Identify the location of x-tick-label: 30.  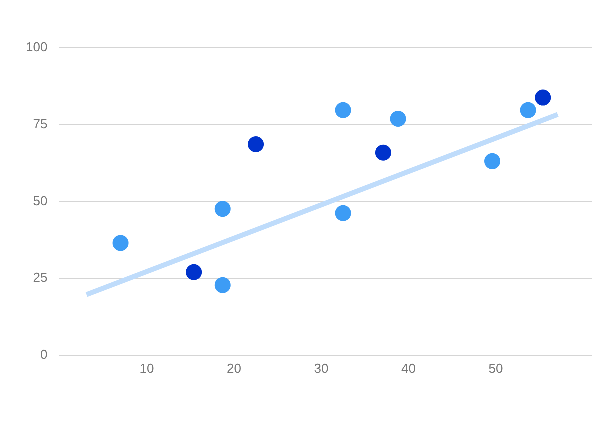
(321, 368).